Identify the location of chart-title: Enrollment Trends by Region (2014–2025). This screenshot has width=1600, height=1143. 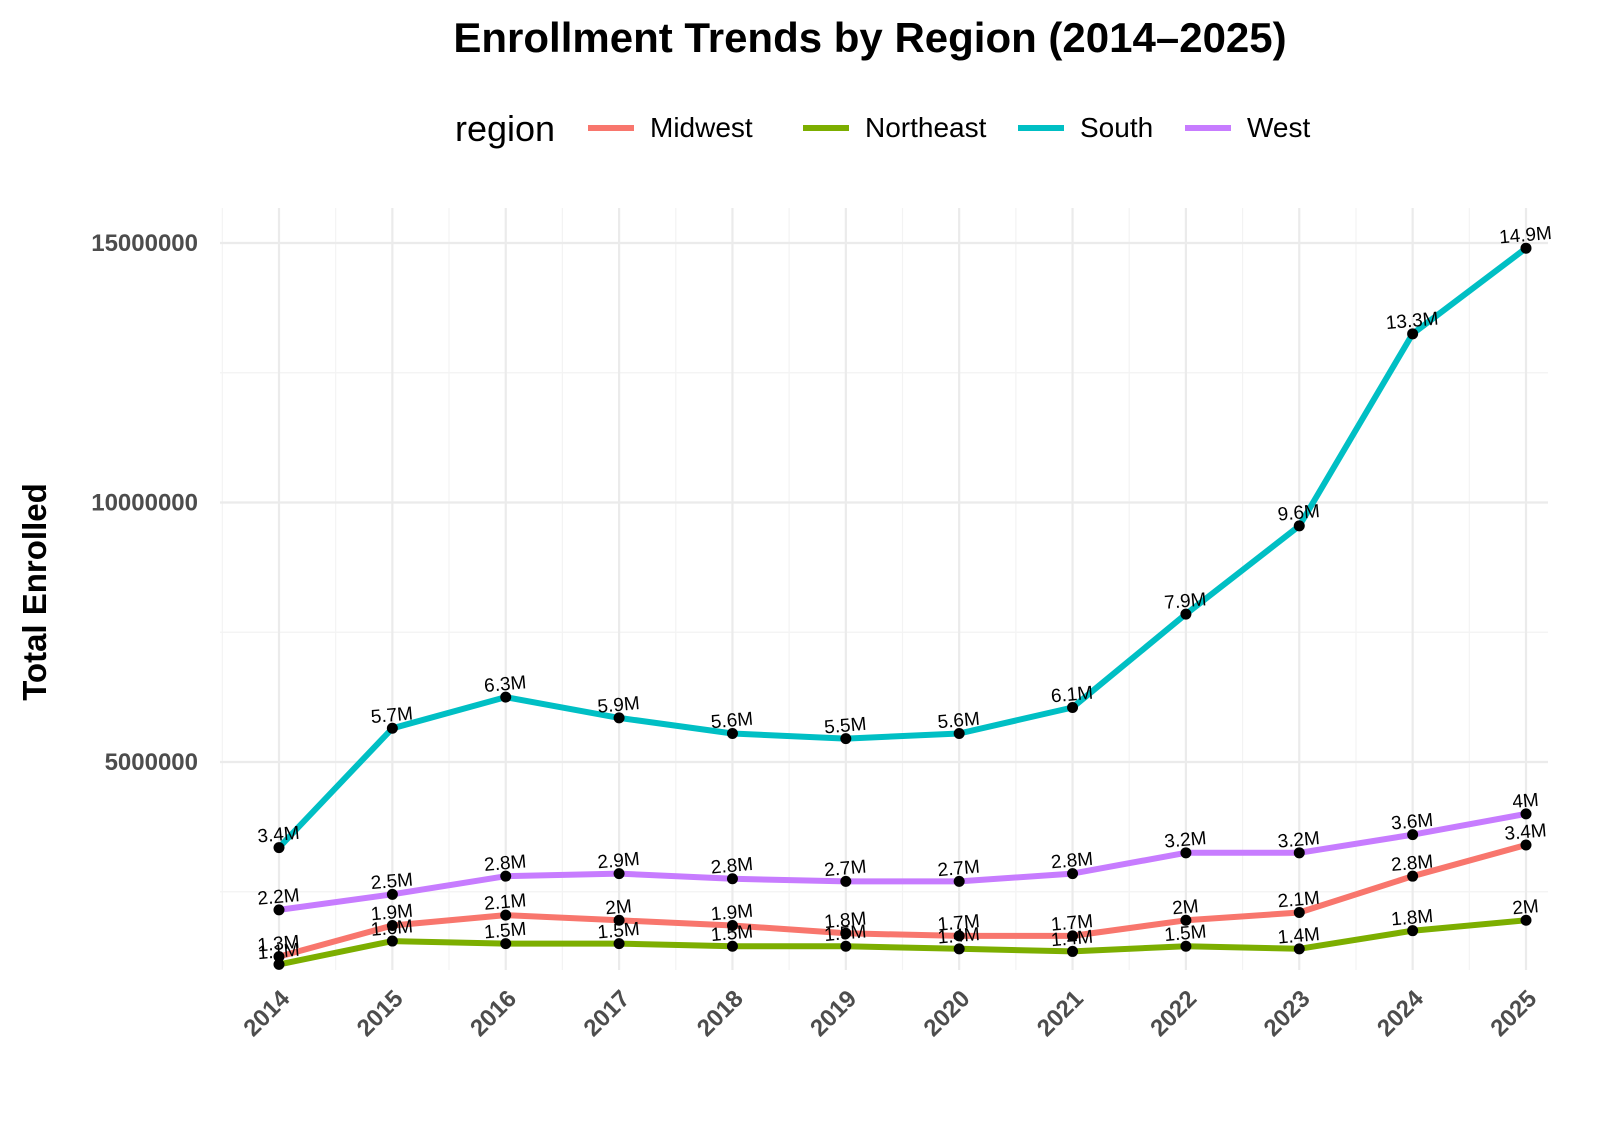
(869, 37).